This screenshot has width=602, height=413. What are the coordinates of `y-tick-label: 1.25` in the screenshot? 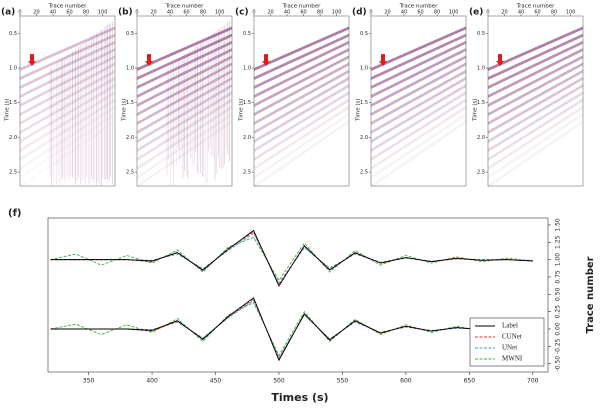 It's located at (558, 242).